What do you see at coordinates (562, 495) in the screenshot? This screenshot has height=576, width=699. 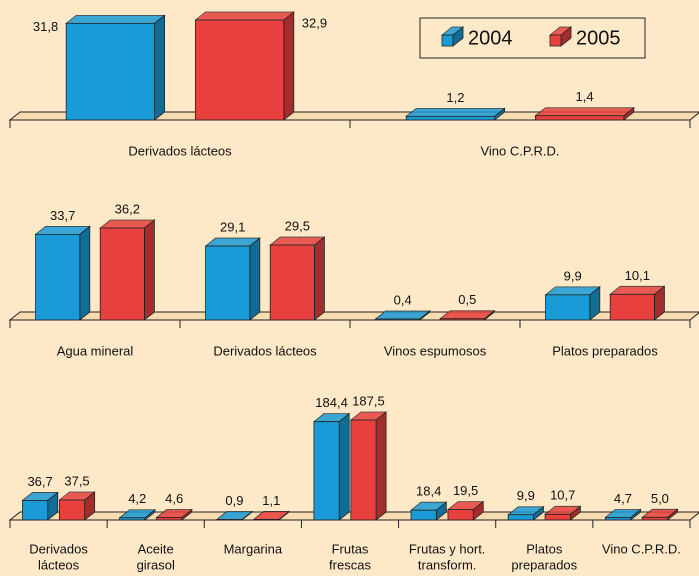 I see `value-label: 10,7` at bounding box center [562, 495].